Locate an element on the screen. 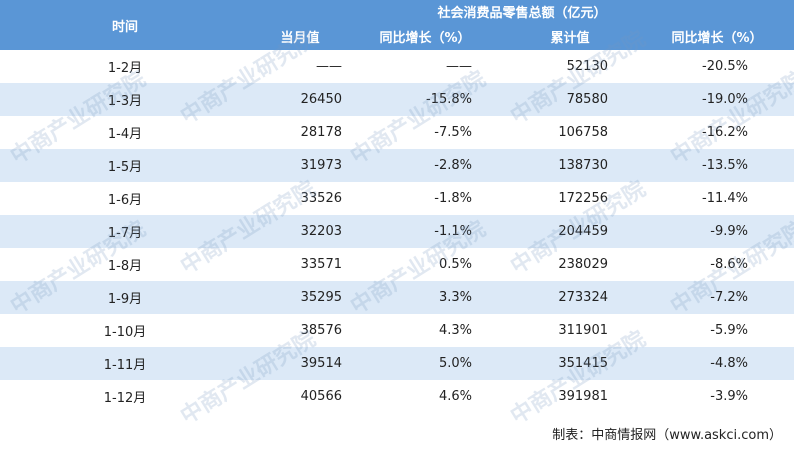  table-cell: 1-12月 is located at coordinates (125, 398).